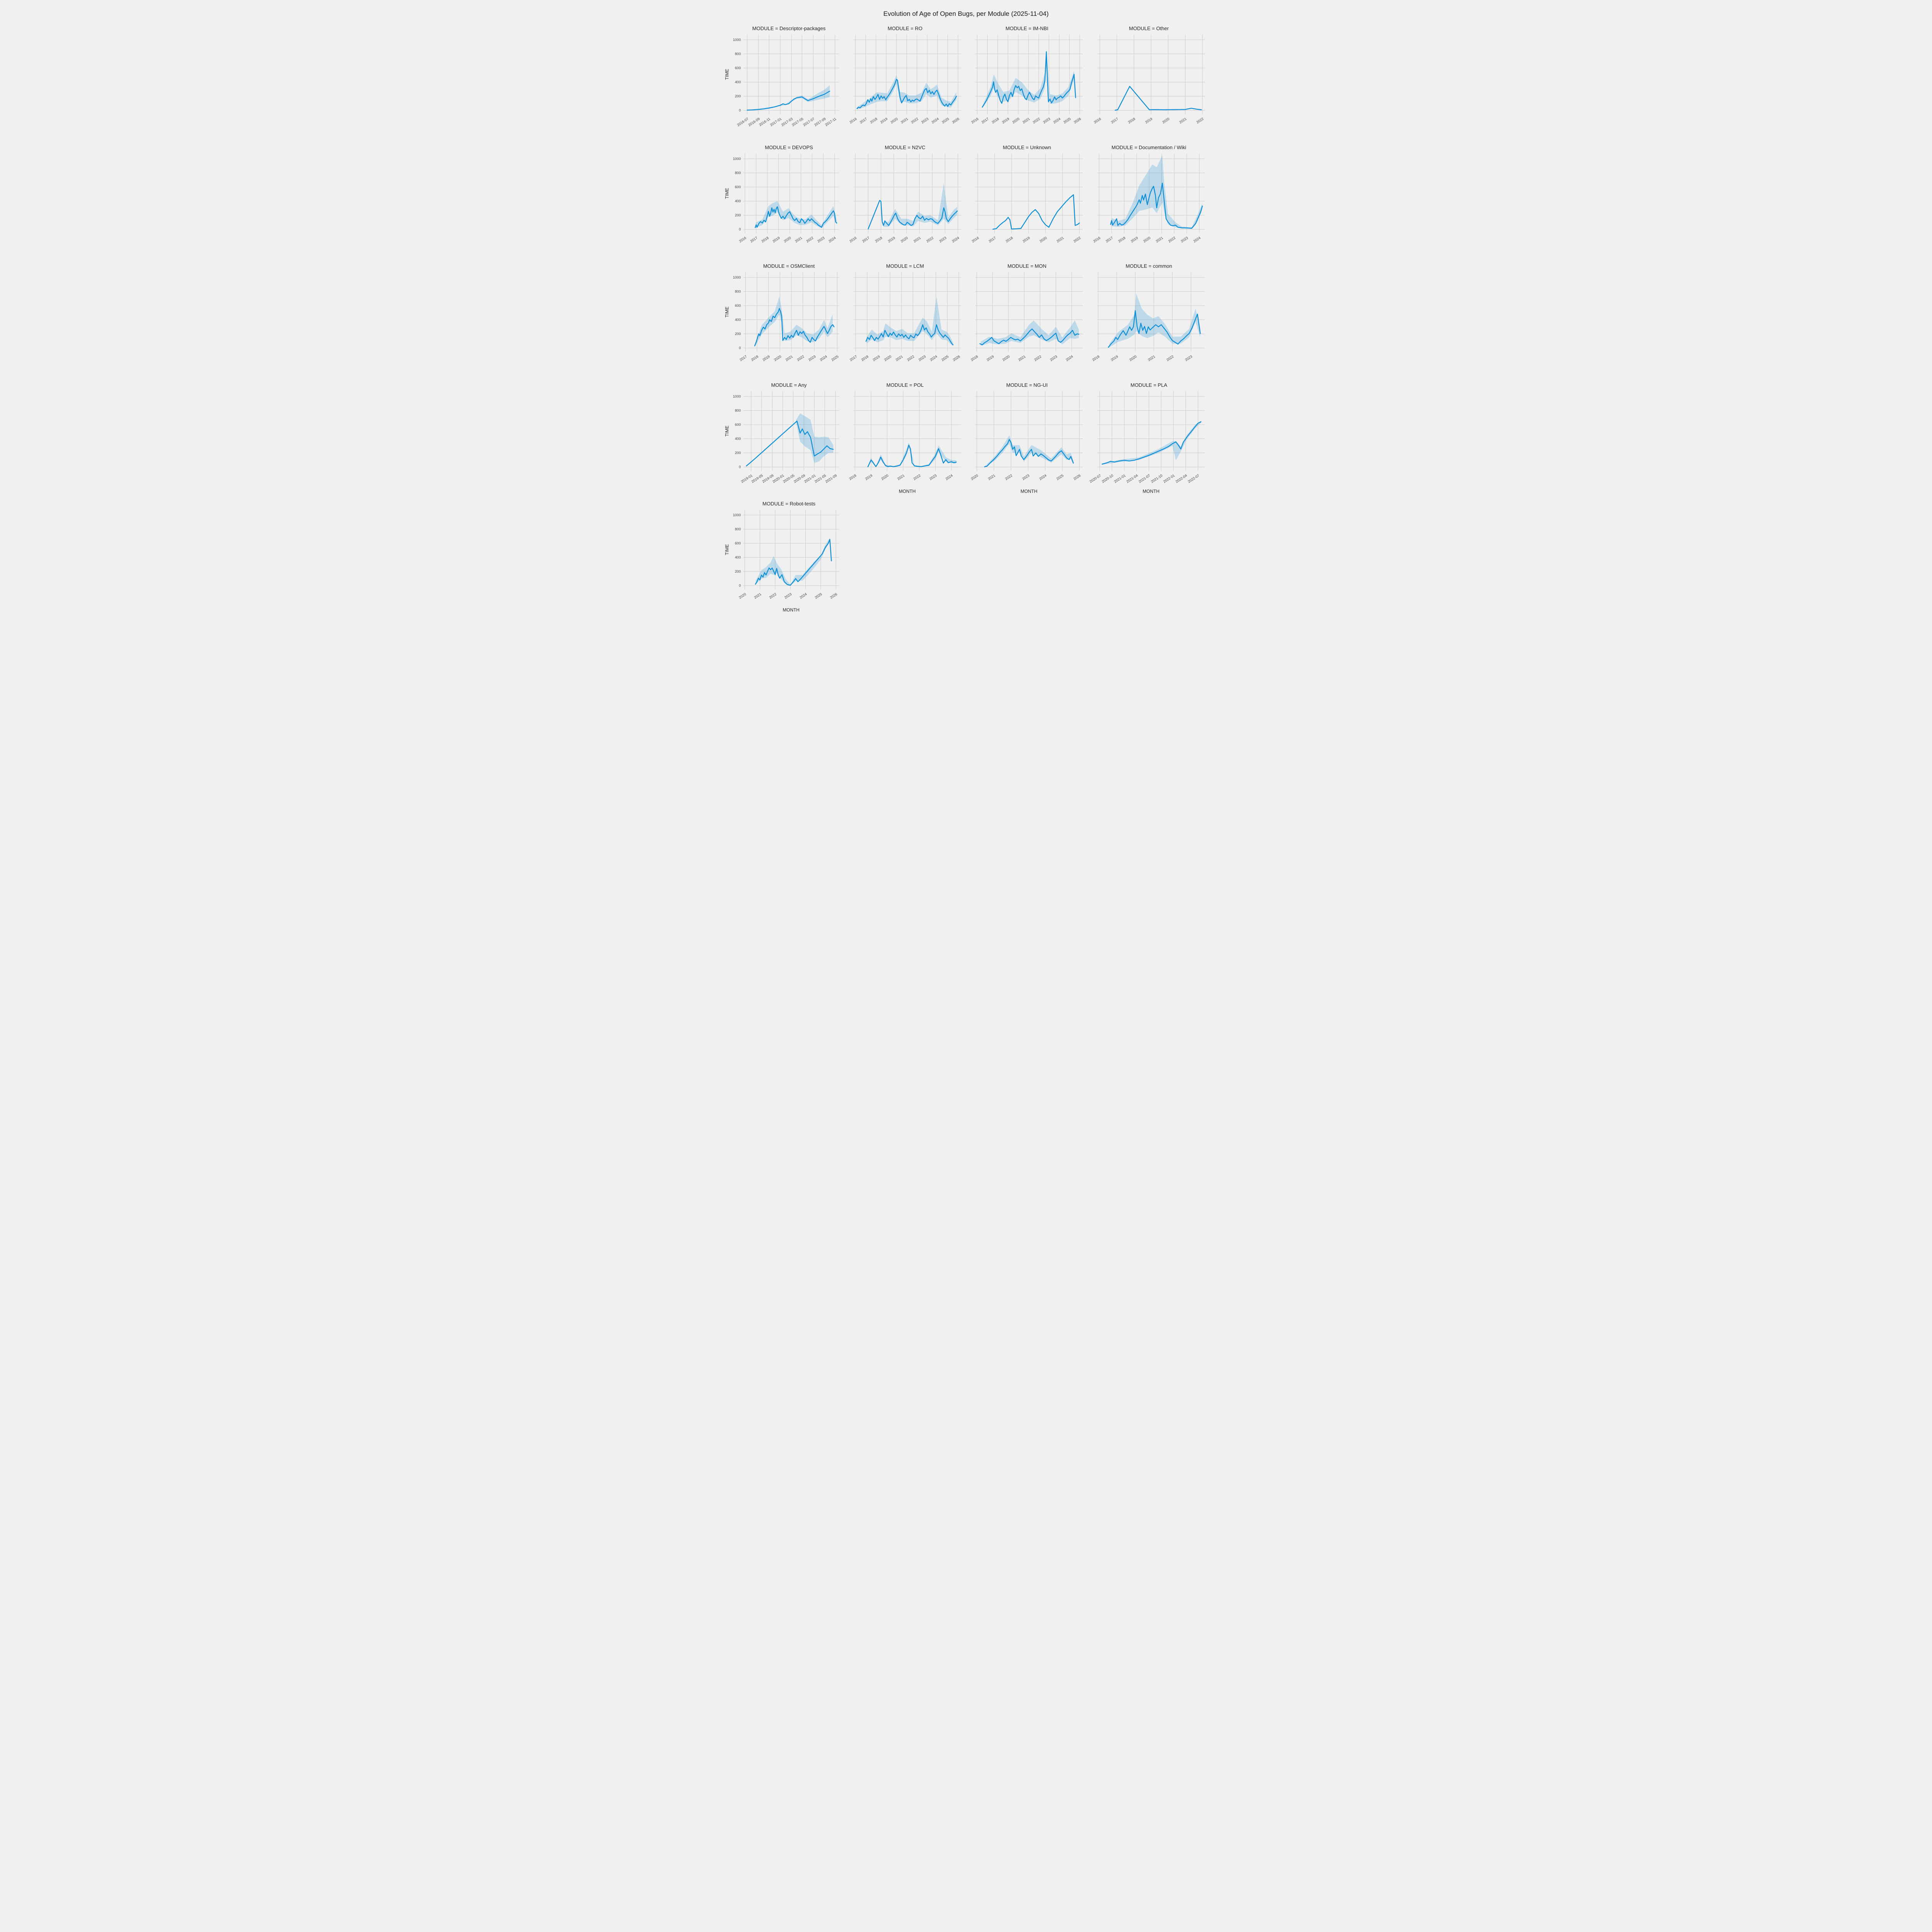  I want to click on x-tick-label: 2017-01, so click(776, 122).